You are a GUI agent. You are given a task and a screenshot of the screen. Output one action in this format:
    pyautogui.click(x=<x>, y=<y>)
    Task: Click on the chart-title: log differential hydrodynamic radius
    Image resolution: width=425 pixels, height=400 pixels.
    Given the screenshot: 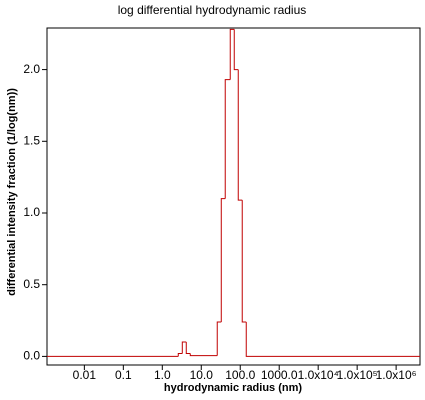 What is the action you would take?
    pyautogui.click(x=212, y=10)
    